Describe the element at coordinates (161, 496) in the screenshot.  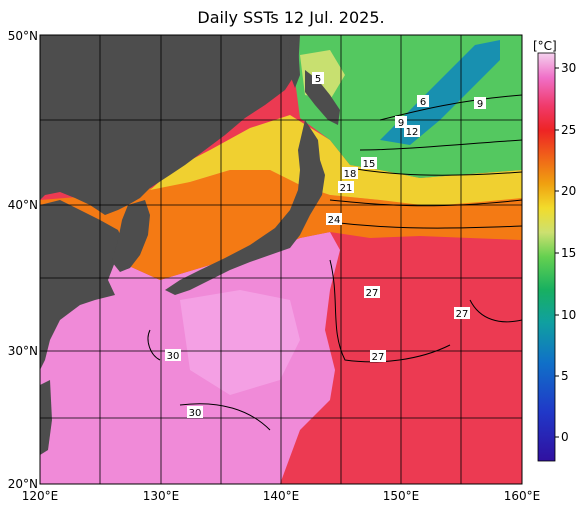
I see `lon-label-130e: 130°E` at that location.